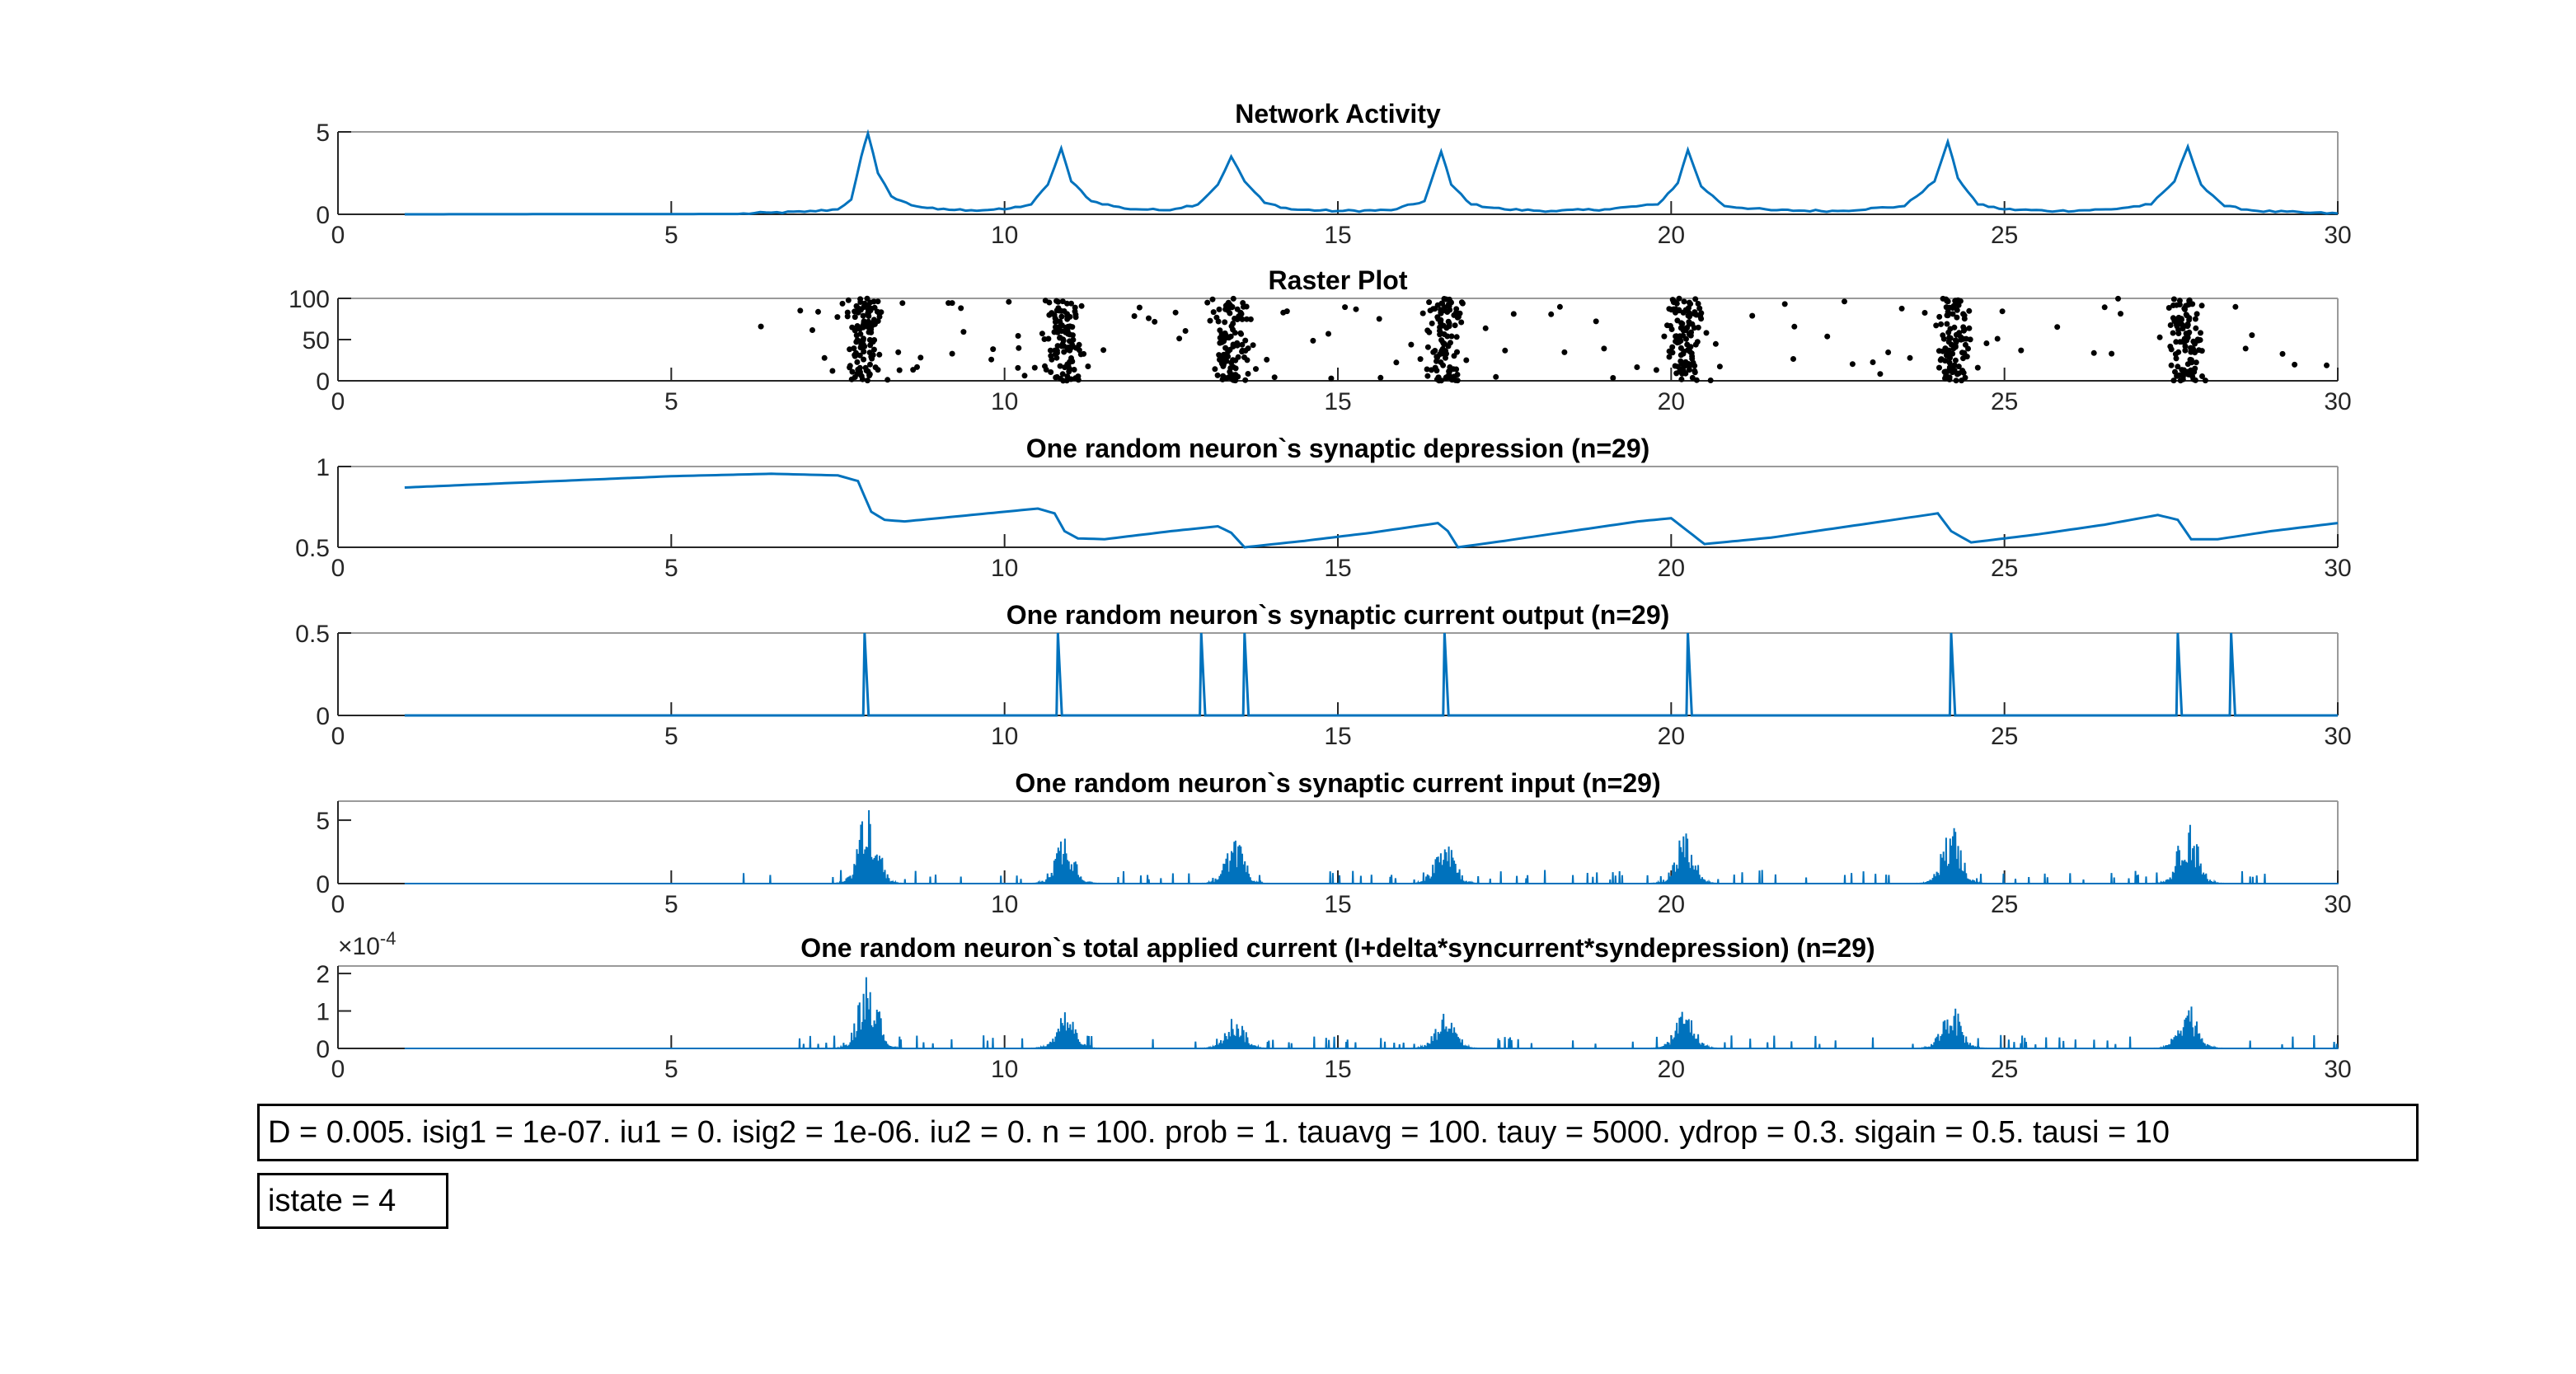 This screenshot has width=2576, height=1374. What do you see at coordinates (1672, 568) in the screenshot?
I see `x-tick-label: 20` at bounding box center [1672, 568].